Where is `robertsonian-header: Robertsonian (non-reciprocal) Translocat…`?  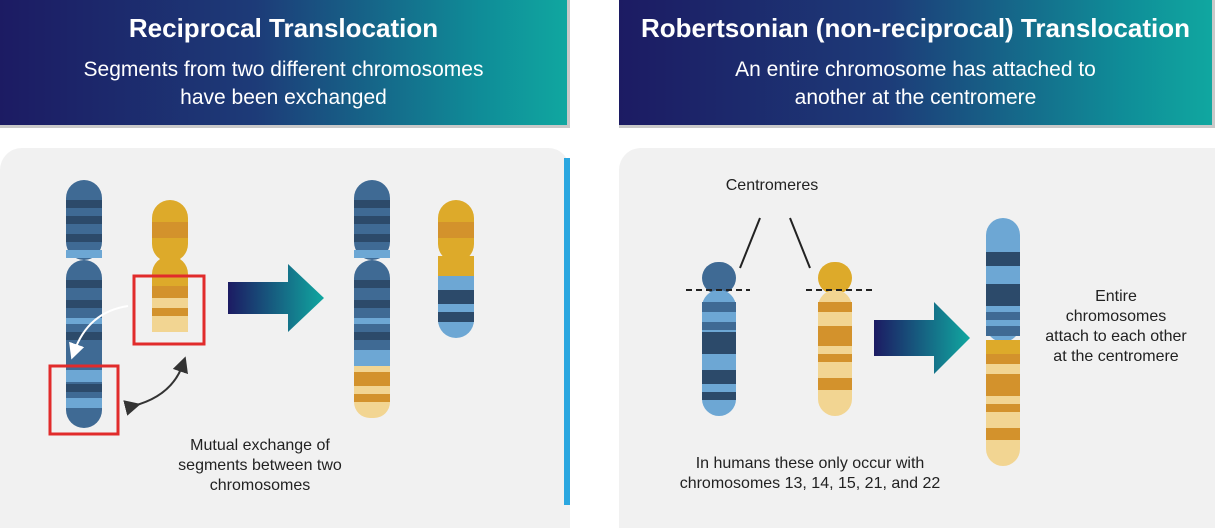 robertsonian-header: Robertsonian (non-reciprocal) Translocat… is located at coordinates (917, 64).